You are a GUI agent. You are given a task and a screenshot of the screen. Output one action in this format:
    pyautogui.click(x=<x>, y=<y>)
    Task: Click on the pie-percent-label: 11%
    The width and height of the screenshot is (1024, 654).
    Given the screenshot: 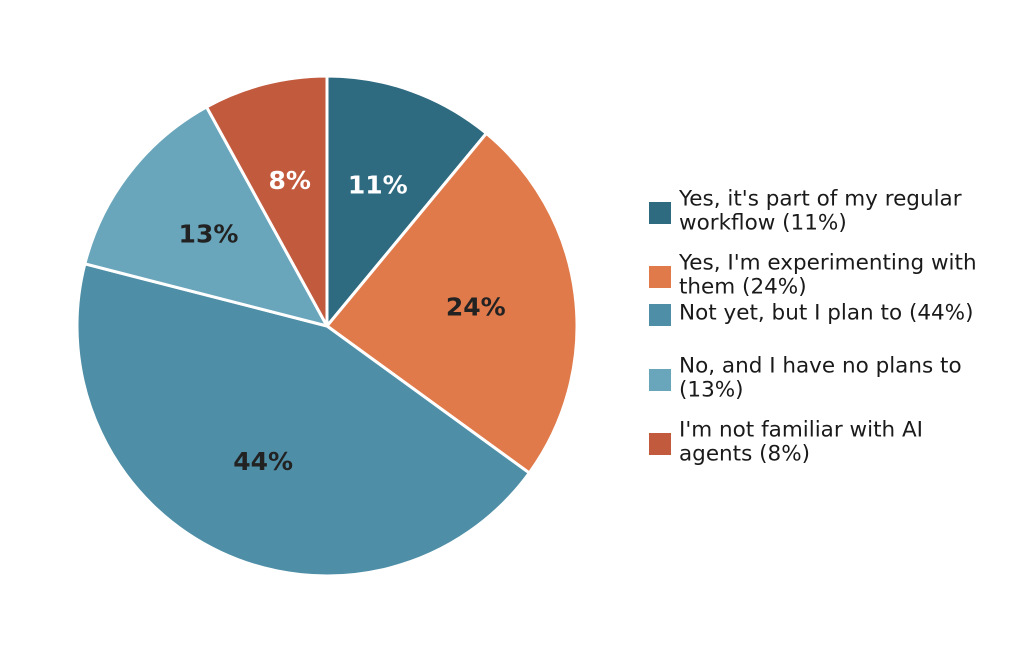 What is the action you would take?
    pyautogui.click(x=378, y=184)
    